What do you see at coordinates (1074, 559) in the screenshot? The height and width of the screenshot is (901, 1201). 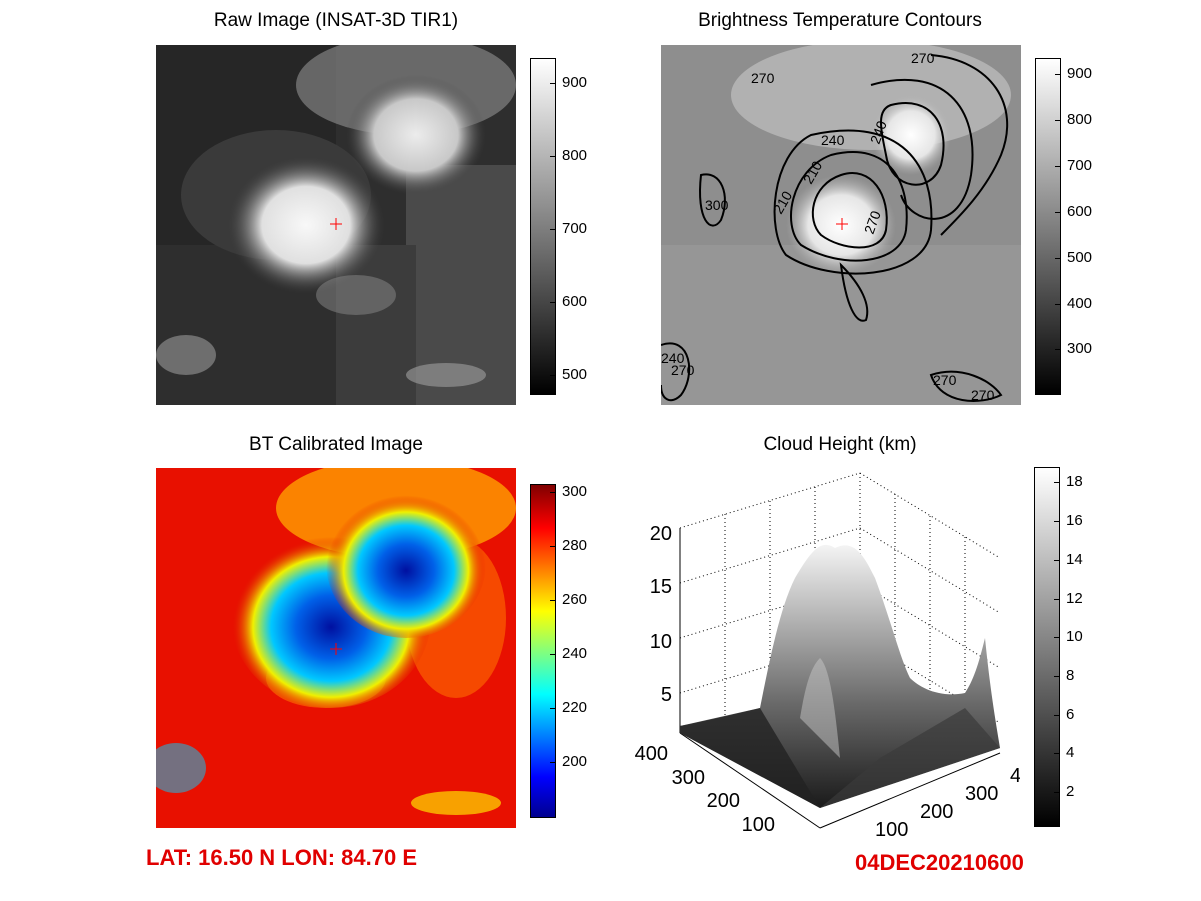 I see `colorbar-tick-label: 14` at bounding box center [1074, 559].